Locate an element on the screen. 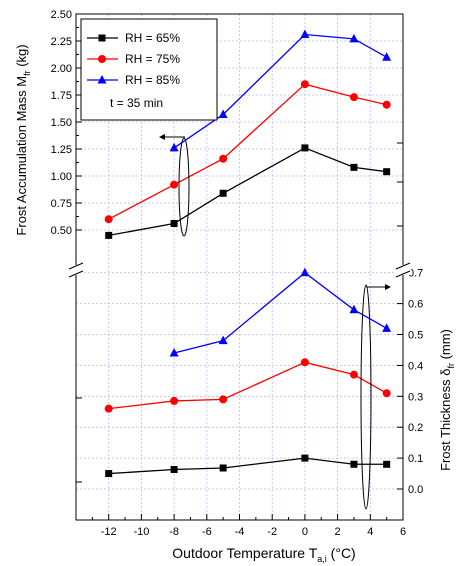  y-right-tick-label: 0.1 is located at coordinates (415, 459).